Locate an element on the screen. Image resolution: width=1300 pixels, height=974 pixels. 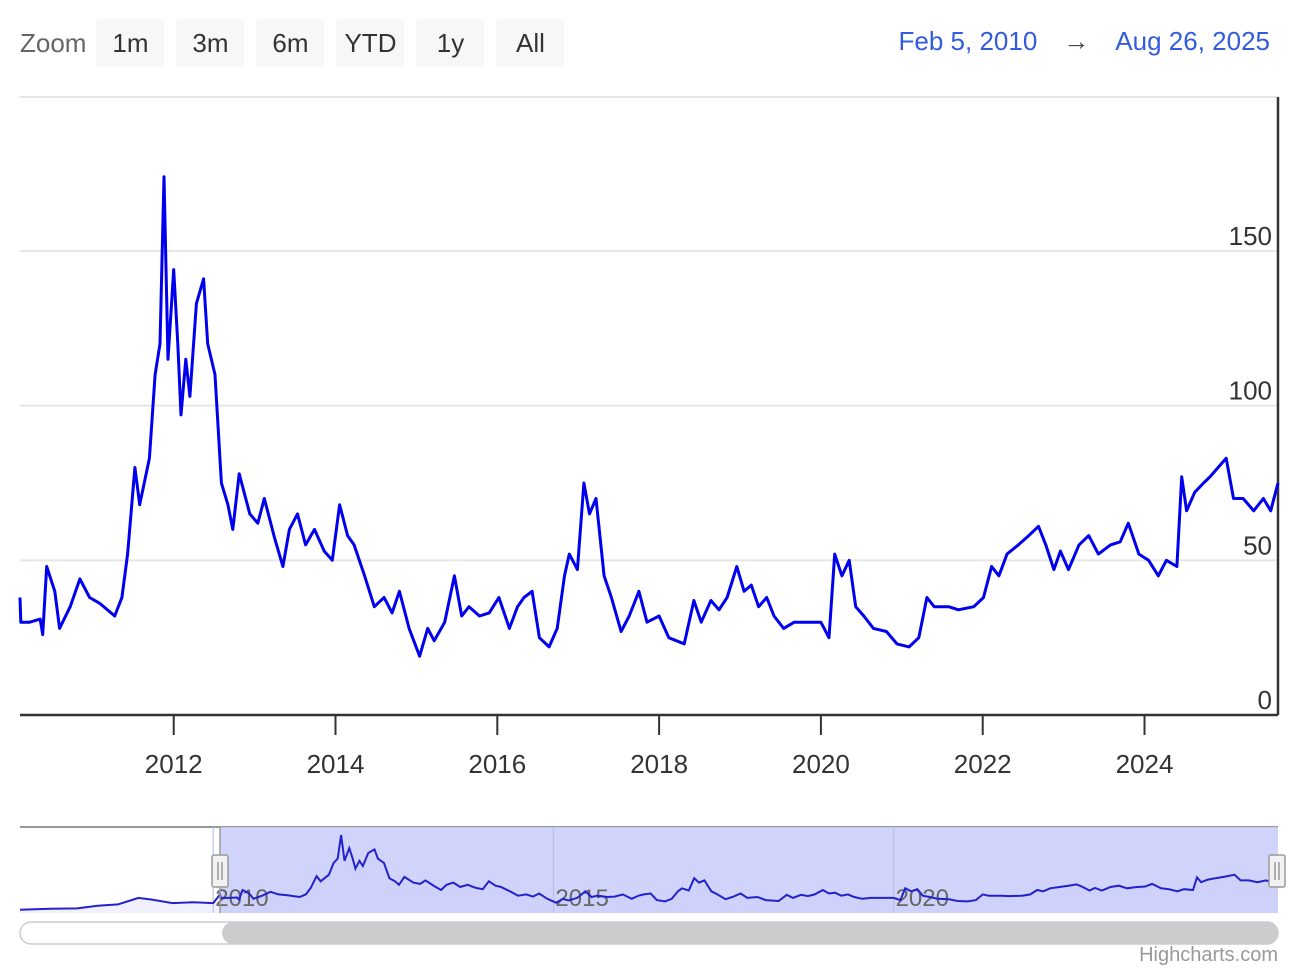
x-tick-label: 2016 is located at coordinates (497, 764).